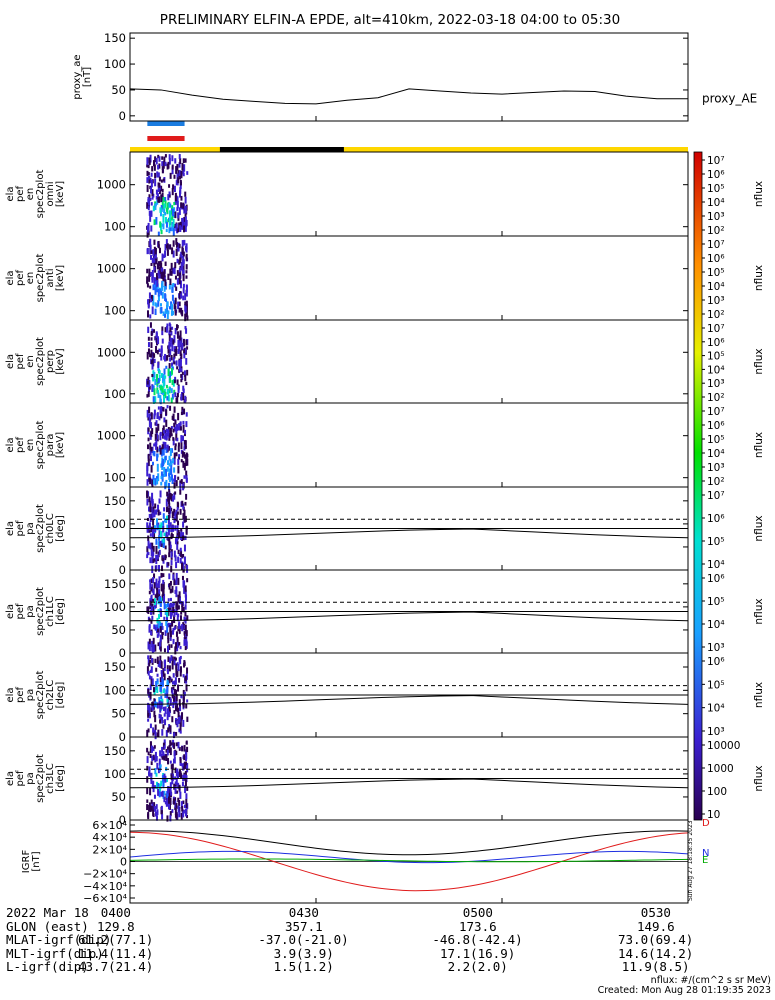 The height and width of the screenshot is (1000, 775). What do you see at coordinates (698, 486) in the screenshot?
I see `colorbar` at bounding box center [698, 486].